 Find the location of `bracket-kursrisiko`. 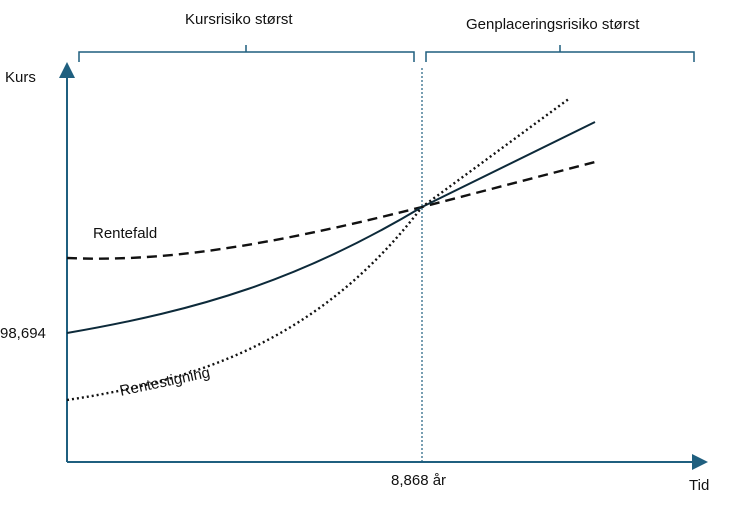

bracket-kursrisiko is located at coordinates (246, 53).